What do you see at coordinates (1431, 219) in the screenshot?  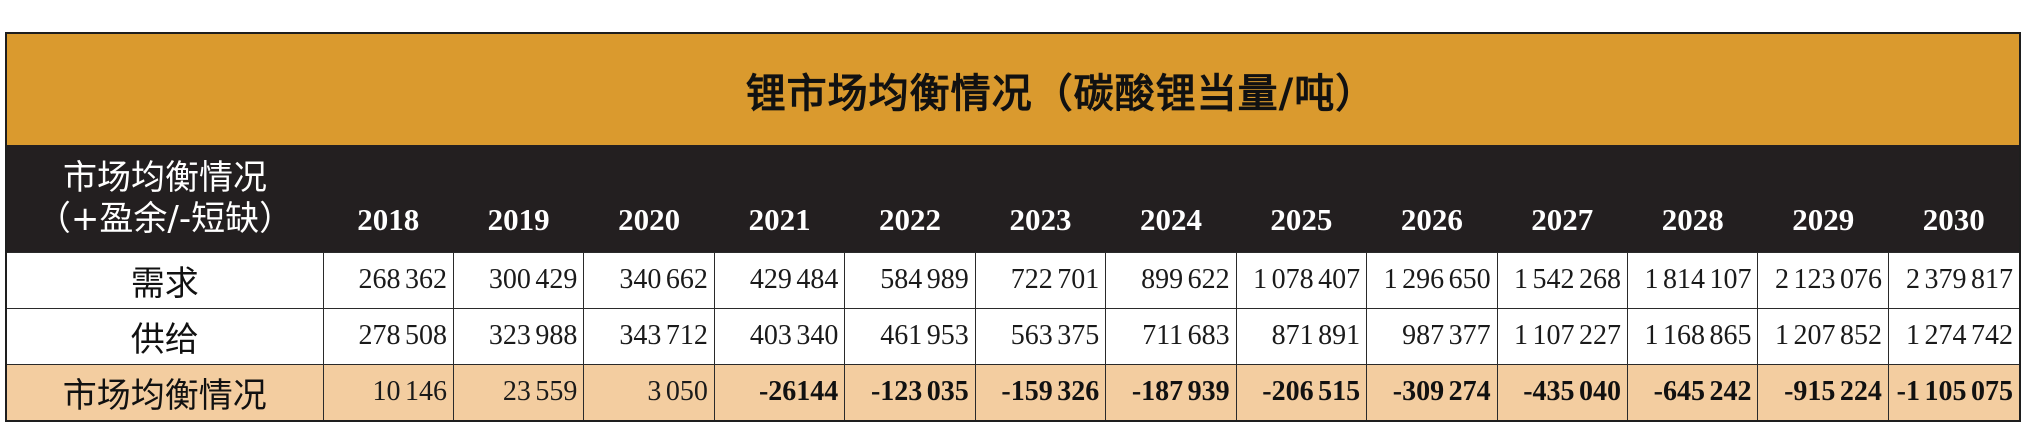 I see `year-header: 2026` at bounding box center [1431, 219].